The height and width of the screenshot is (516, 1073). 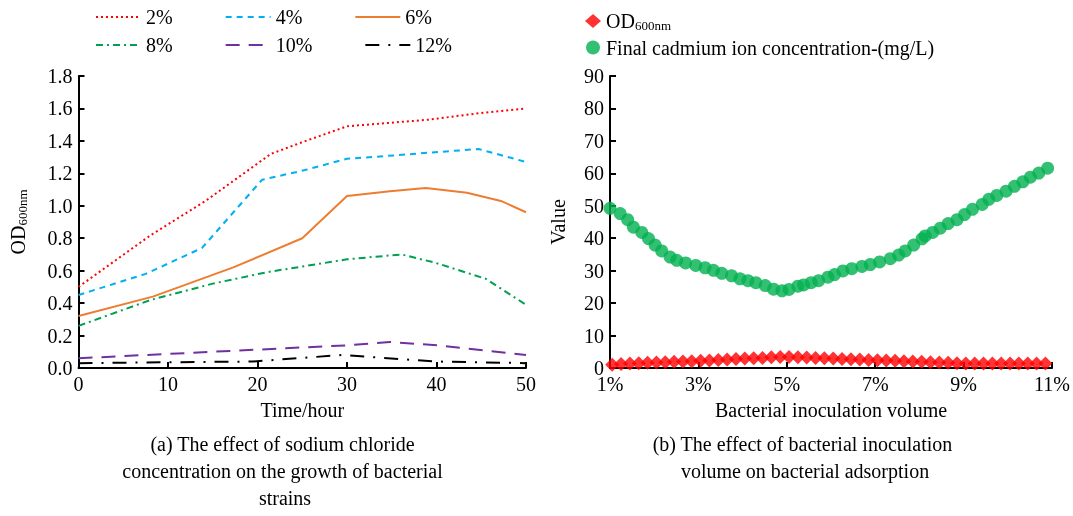 I want to click on y-tick-label: 0.2, so click(x=60, y=335).